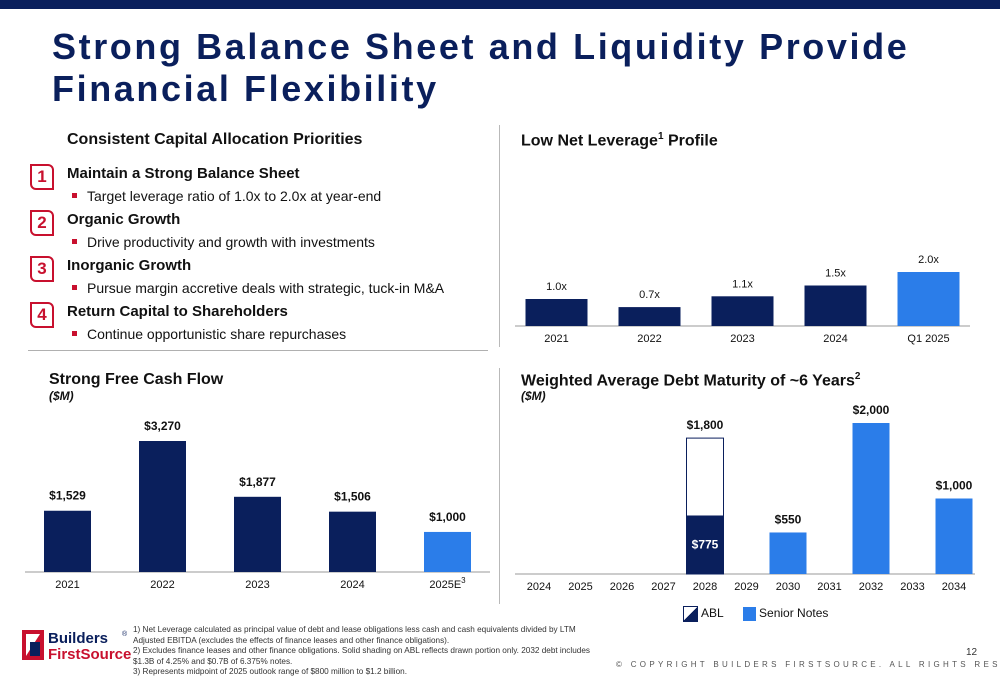 The width and height of the screenshot is (1000, 685). I want to click on maturity-category-label: 2027, so click(663, 587).